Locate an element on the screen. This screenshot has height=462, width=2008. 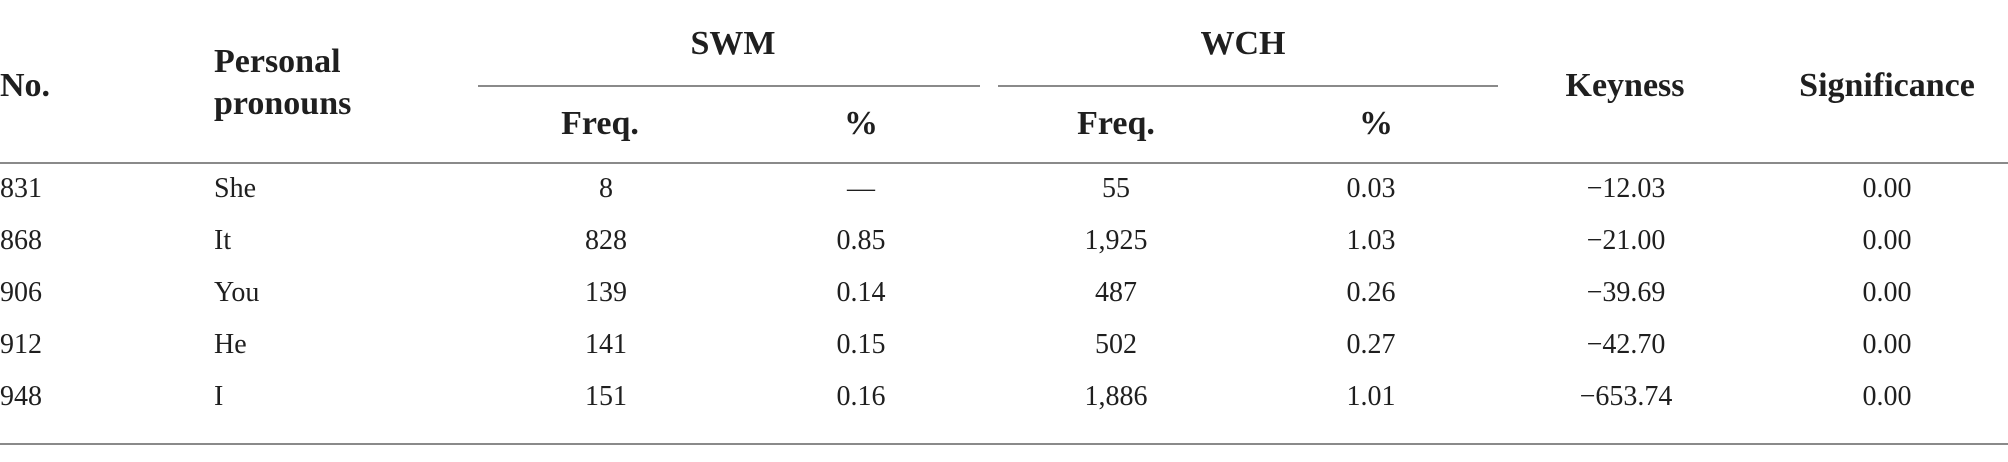
row-5-swm-pct: 0.16 is located at coordinates (861, 396).